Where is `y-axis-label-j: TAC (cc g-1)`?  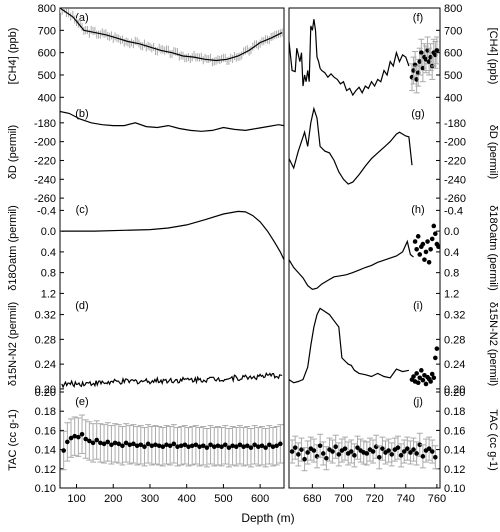 y-axis-label-j: TAC (cc g-1) is located at coordinates (493, 440).